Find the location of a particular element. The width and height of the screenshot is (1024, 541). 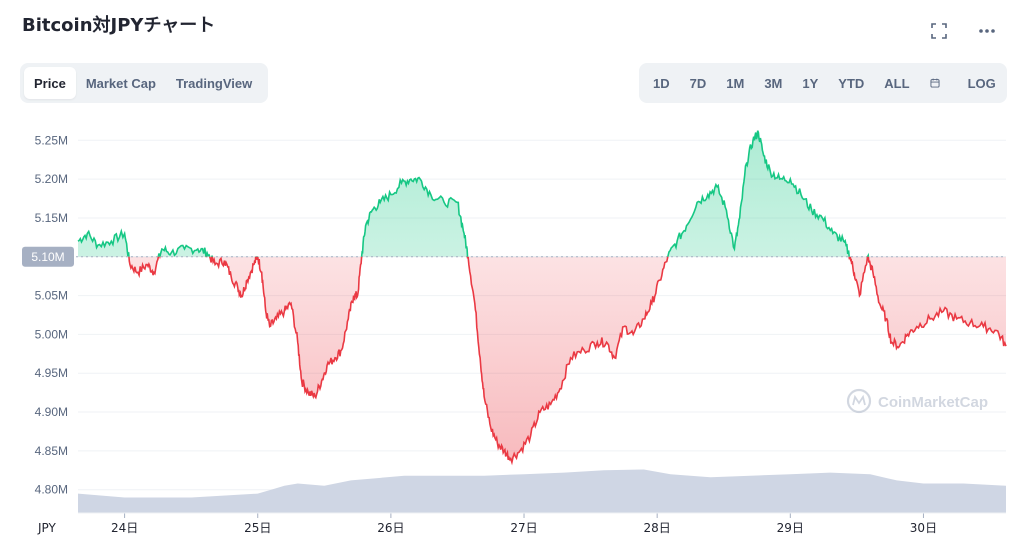

x-tick-label: 27日 is located at coordinates (523, 528).